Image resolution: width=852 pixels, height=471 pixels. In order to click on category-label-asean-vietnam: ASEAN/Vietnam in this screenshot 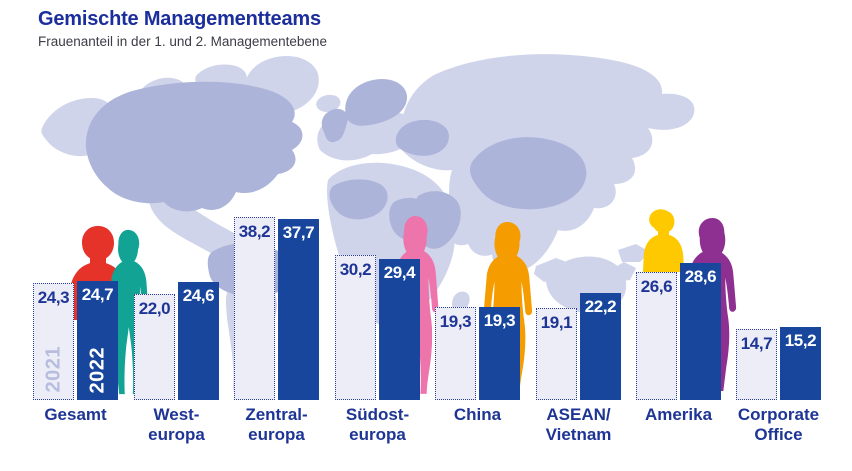, I will do `click(578, 424)`.